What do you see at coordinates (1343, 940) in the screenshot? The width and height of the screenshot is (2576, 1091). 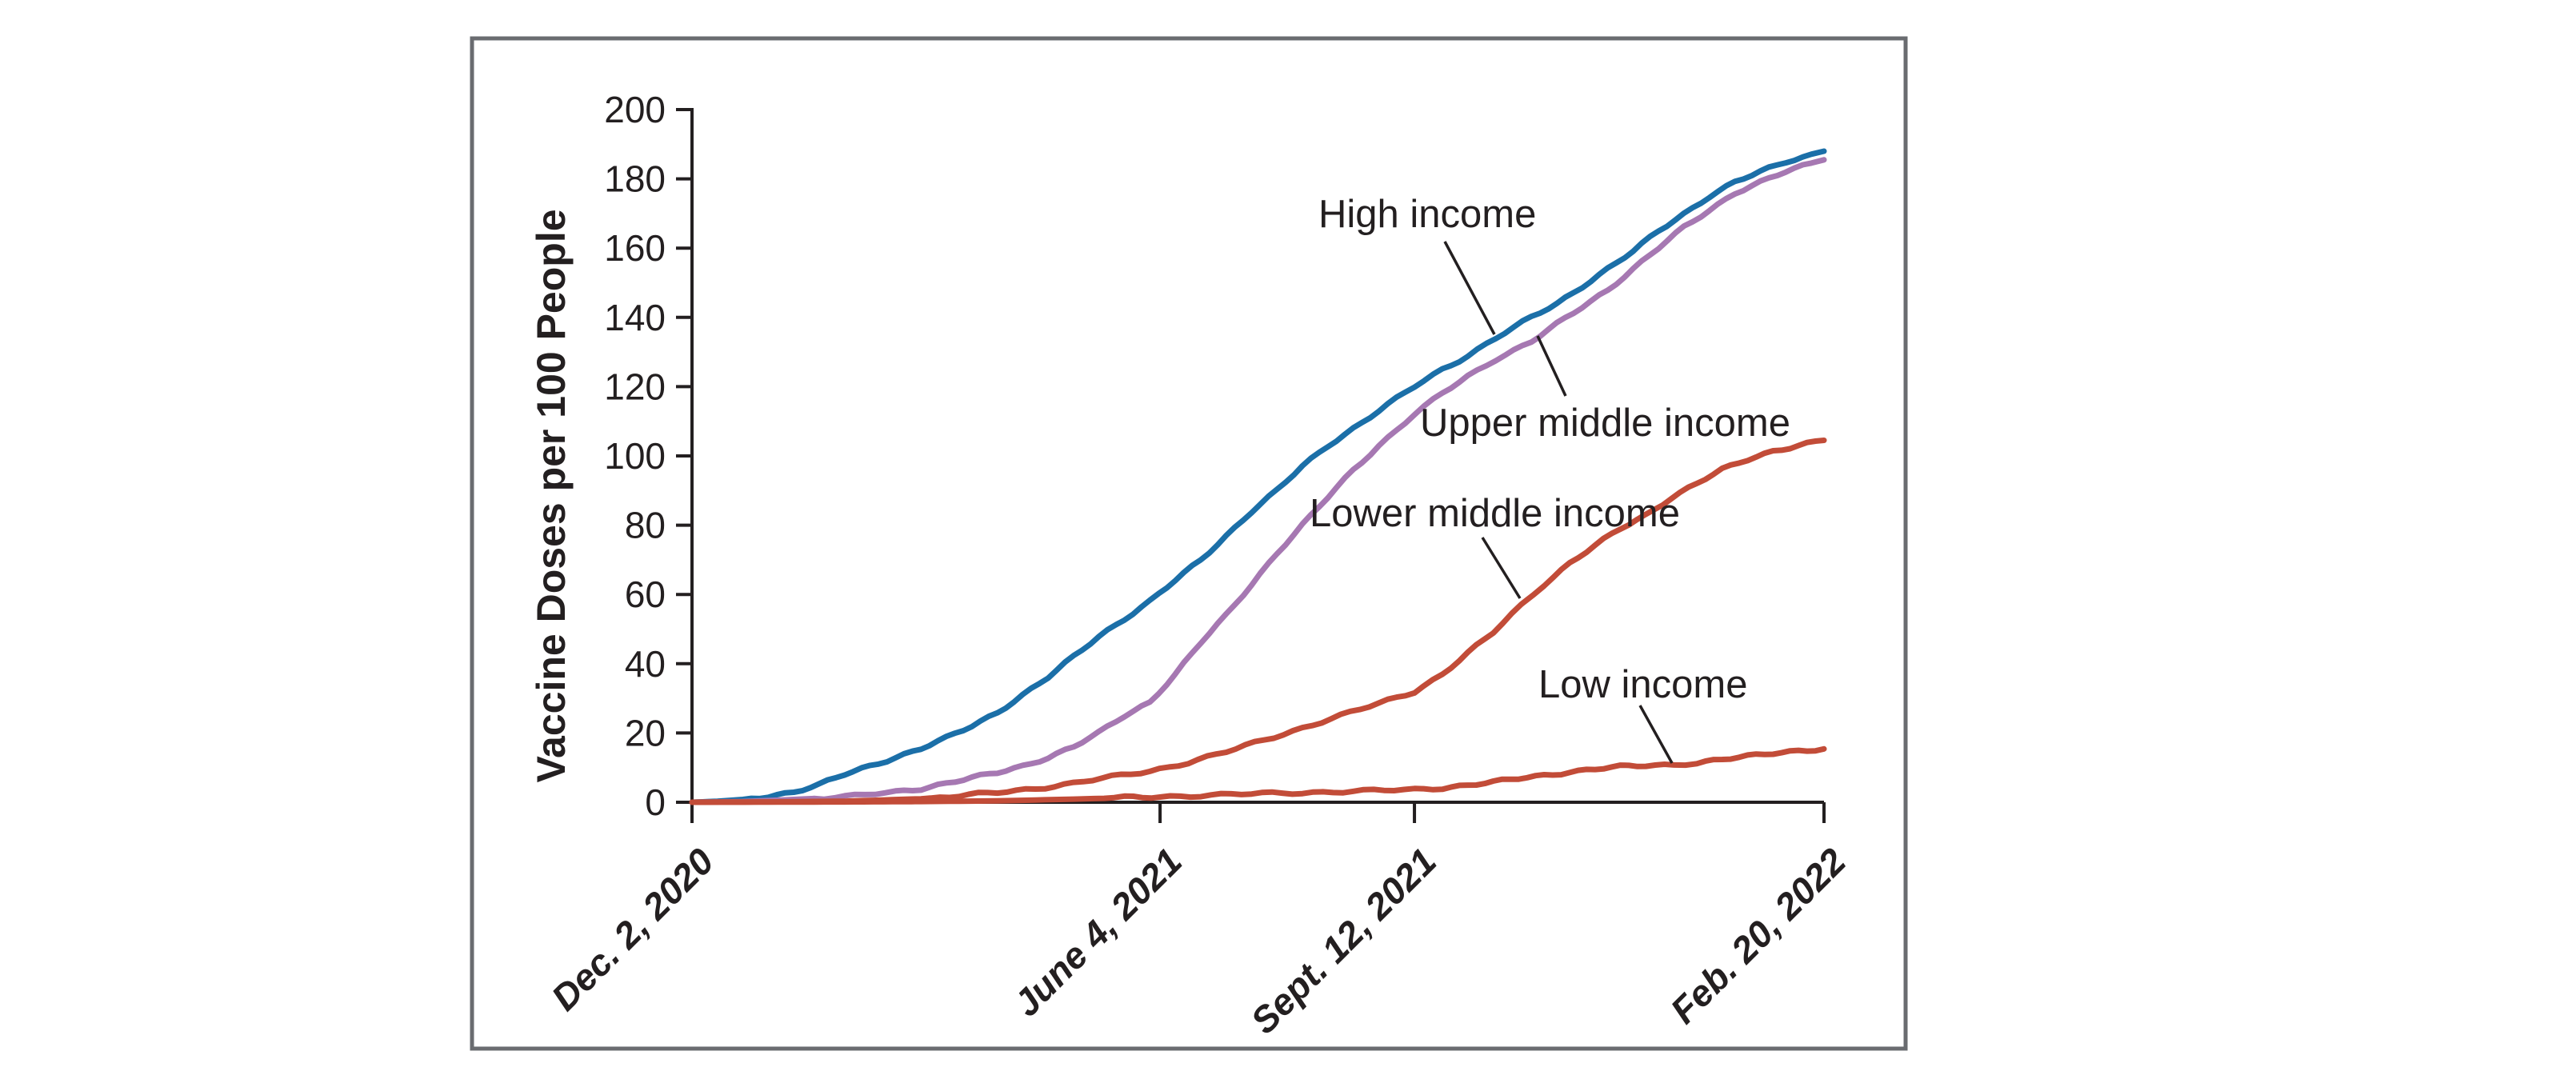 I see `x-tick-label: Sept. 12, 2021` at bounding box center [1343, 940].